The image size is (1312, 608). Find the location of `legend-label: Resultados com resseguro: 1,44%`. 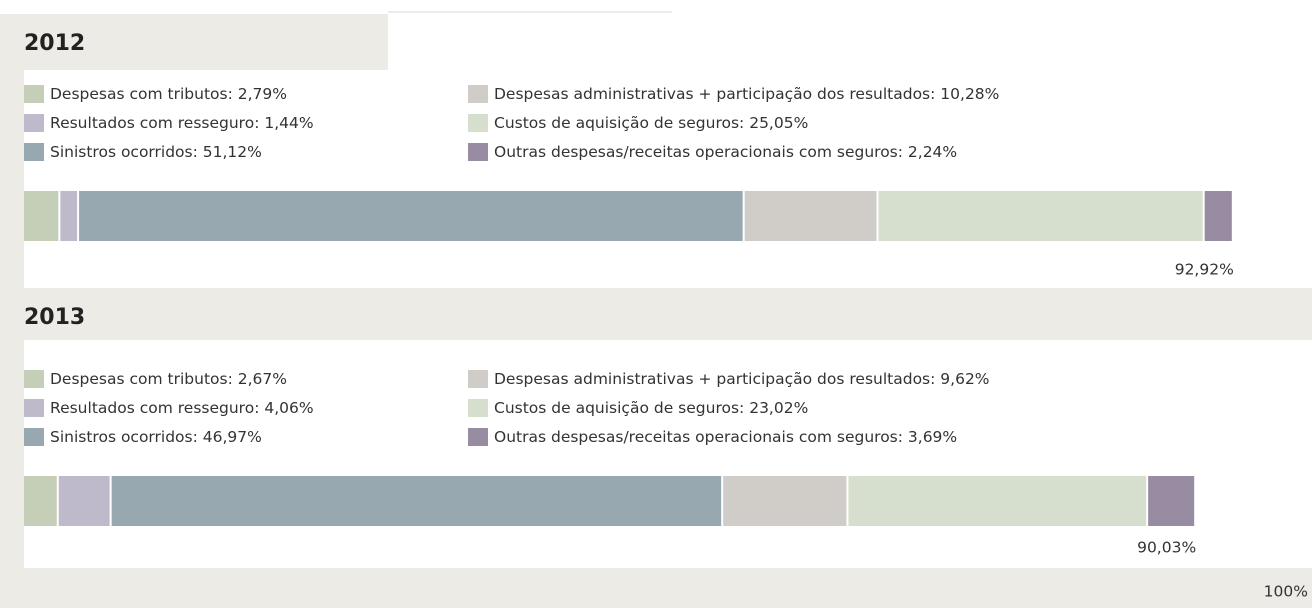

legend-label: Resultados com resseguro: 1,44% is located at coordinates (182, 123).